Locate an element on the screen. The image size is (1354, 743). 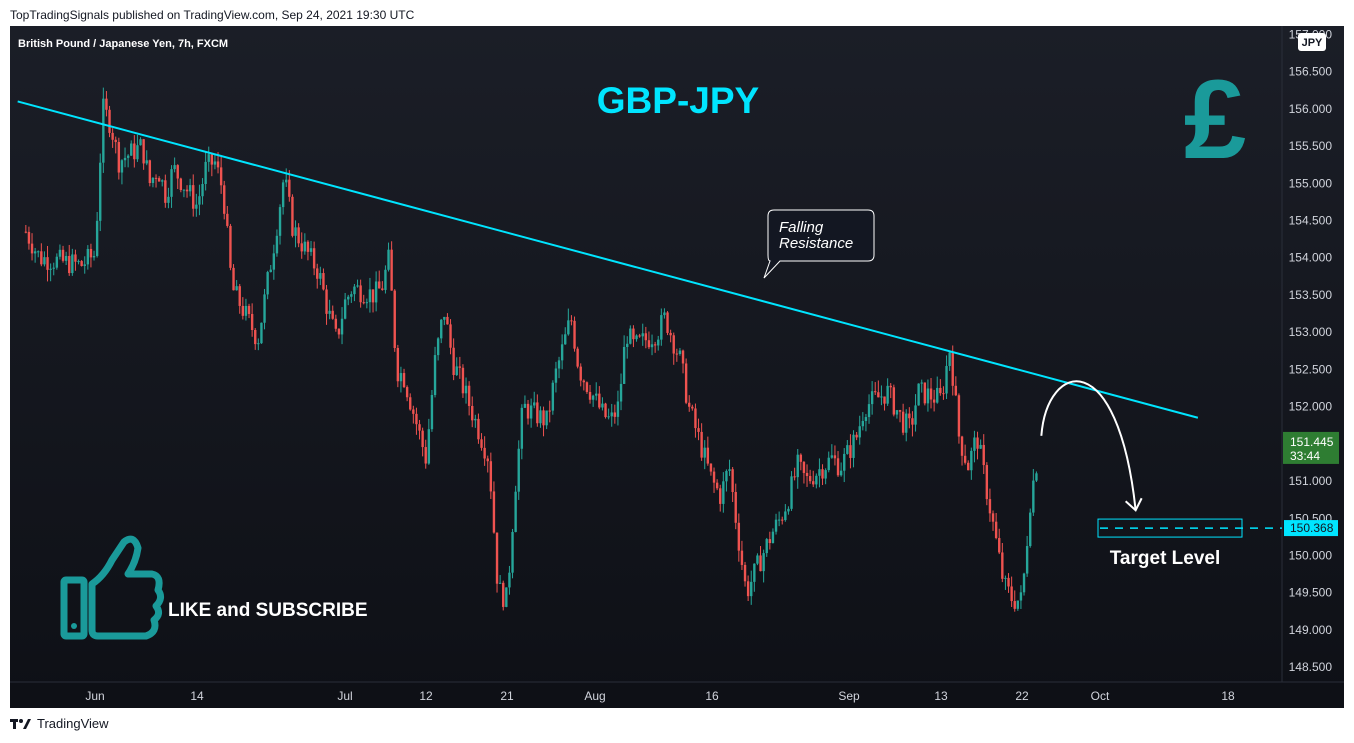
last-price-label: 151.445 is located at coordinates (1312, 442).